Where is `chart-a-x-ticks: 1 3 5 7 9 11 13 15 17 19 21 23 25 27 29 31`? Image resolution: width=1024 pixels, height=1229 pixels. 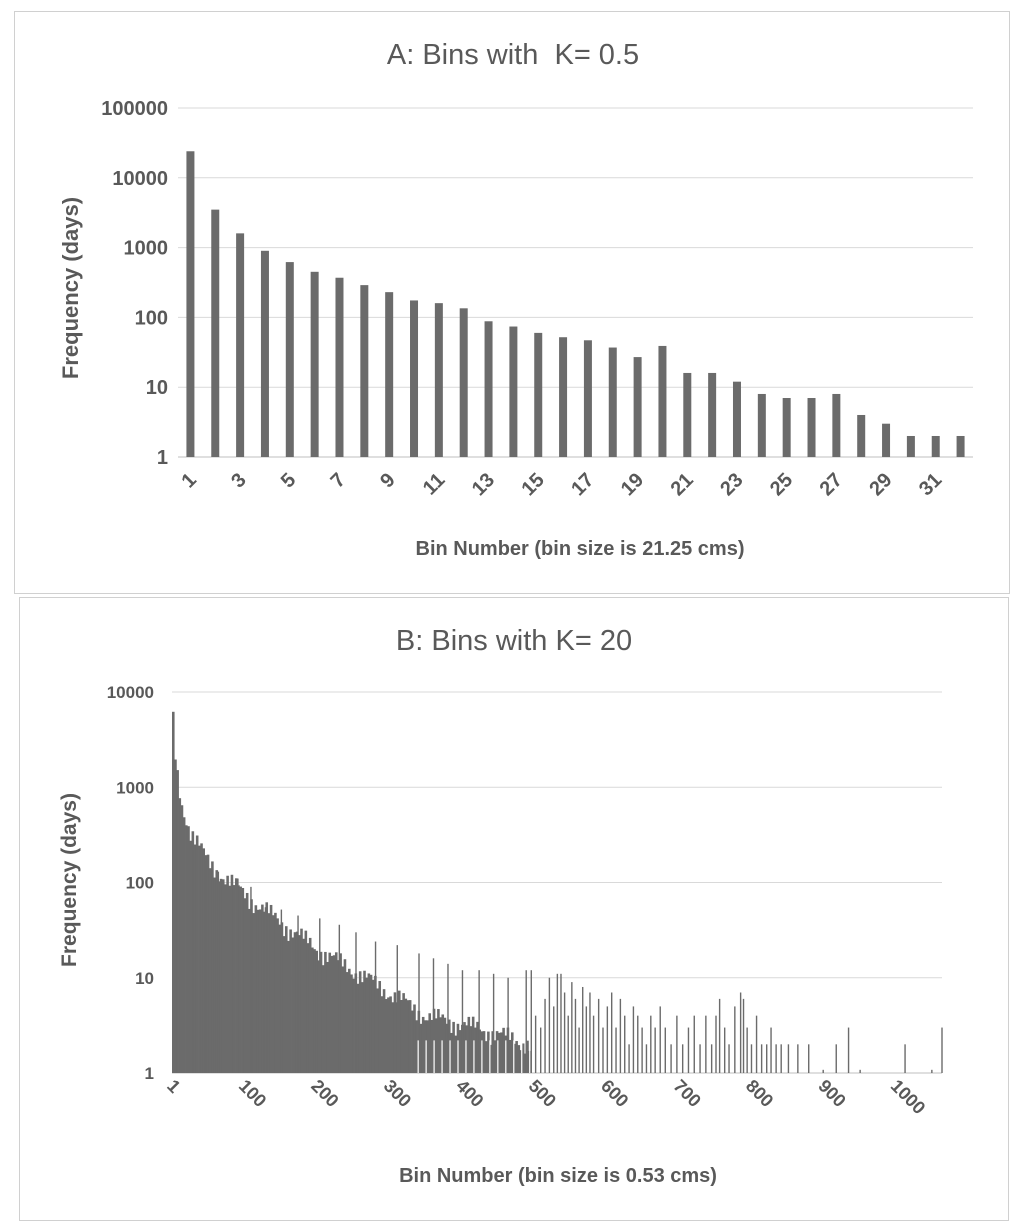 chart-a-x-ticks: 1 3 5 7 9 11 13 15 17 19 21 23 25 27 29 31 is located at coordinates (562, 484).